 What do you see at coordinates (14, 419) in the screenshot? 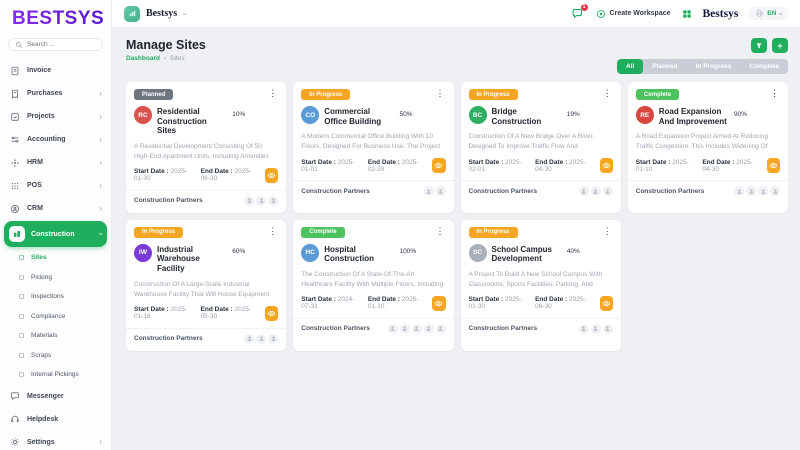
I see `helpdesk-icon` at bounding box center [14, 419].